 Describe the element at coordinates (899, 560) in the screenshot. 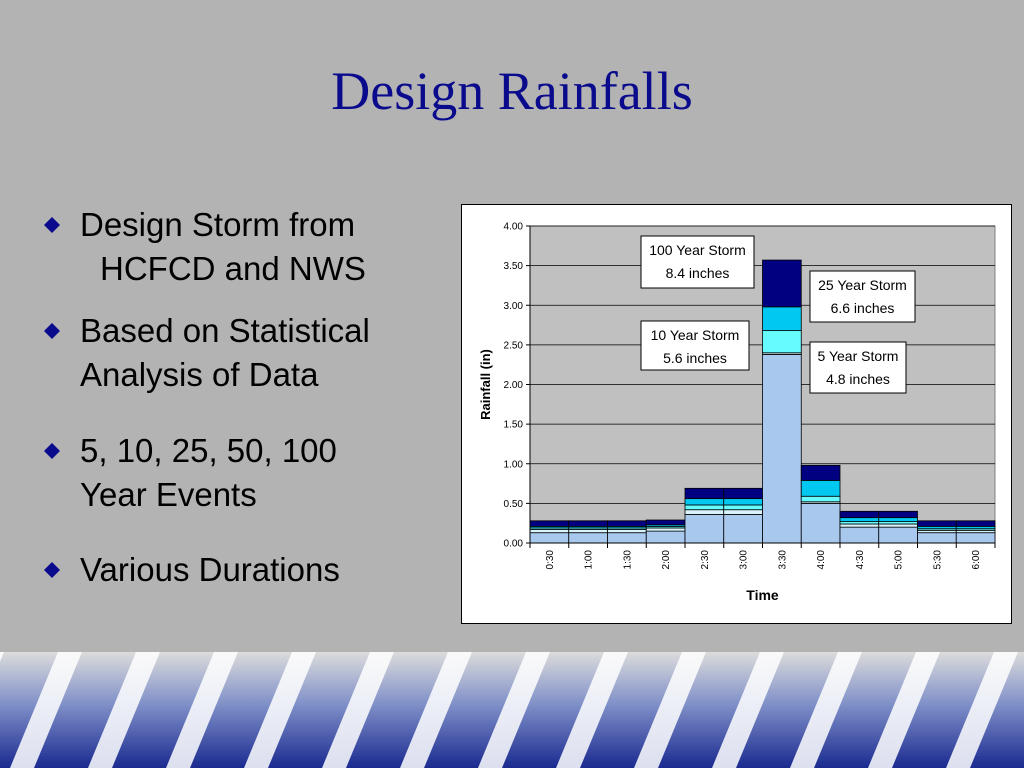

I see `x-tick-label: 5:00` at that location.